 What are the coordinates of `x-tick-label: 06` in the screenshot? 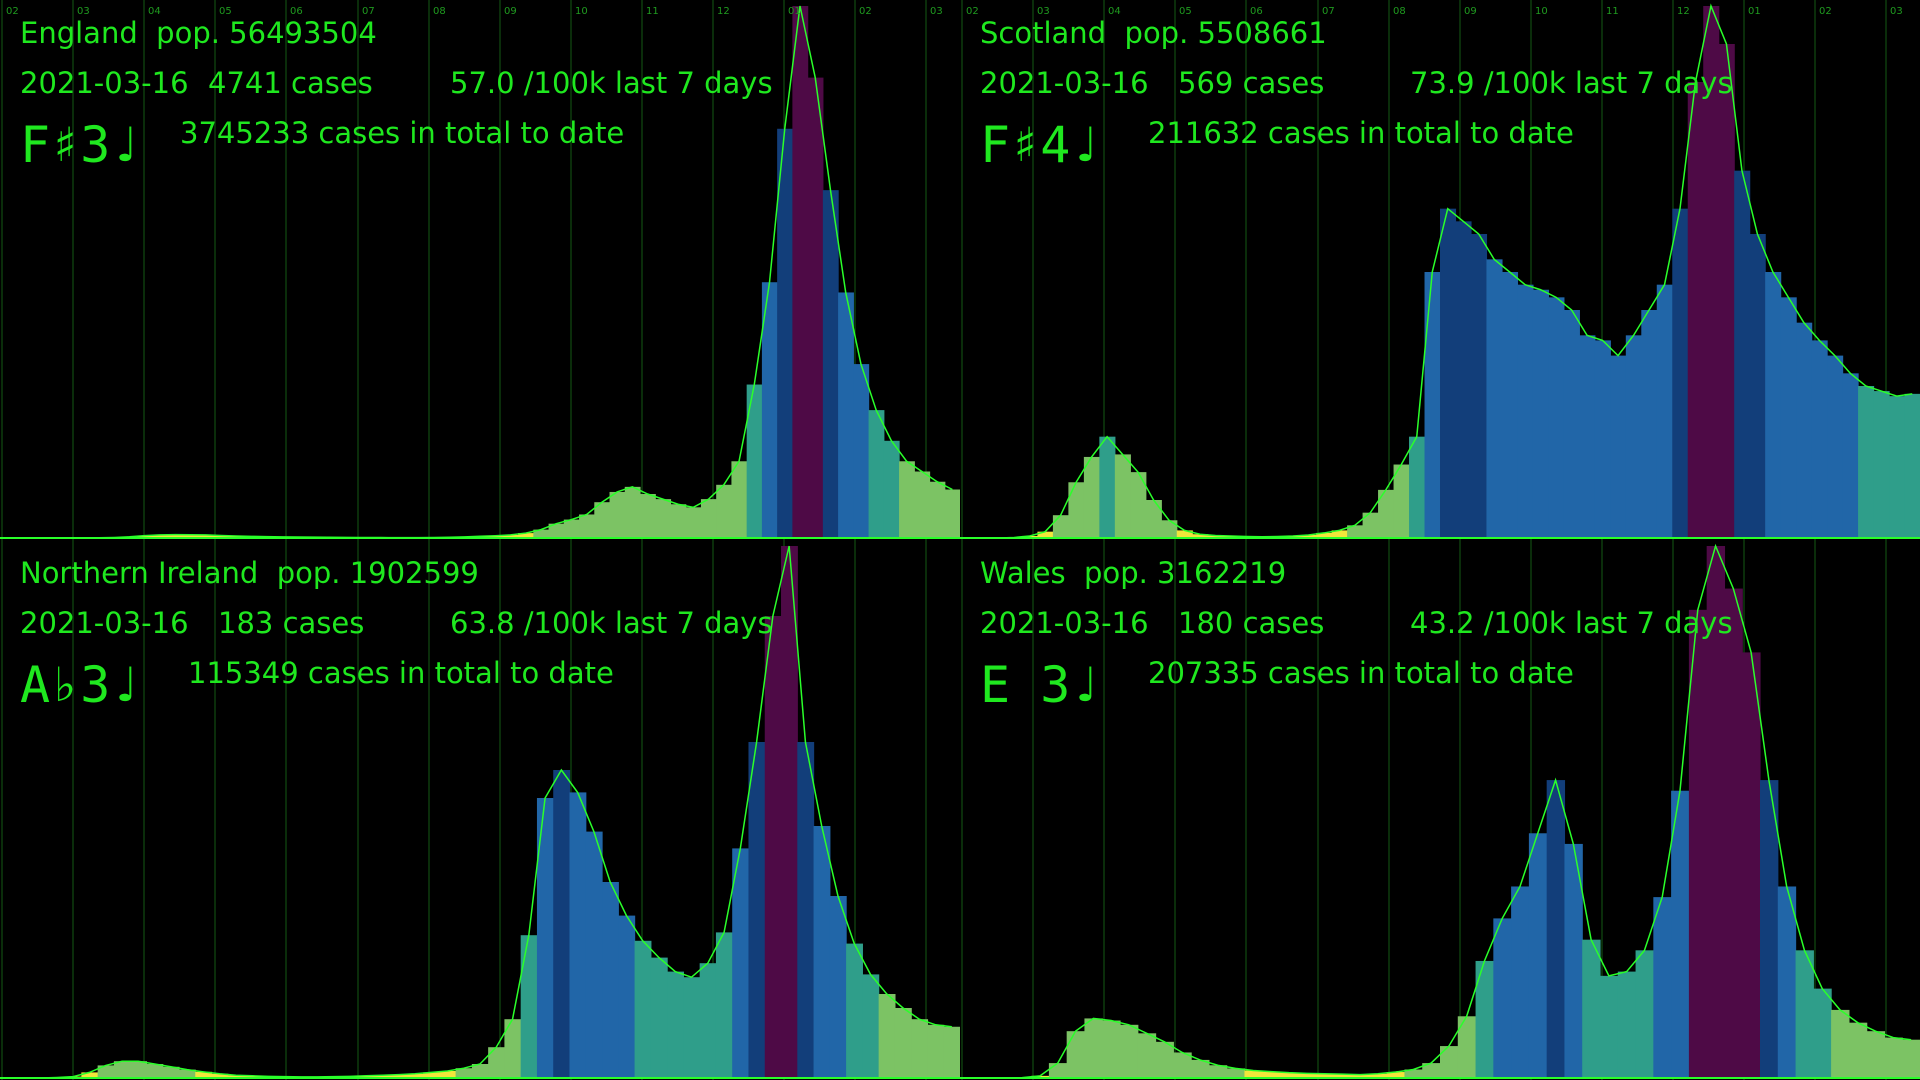 It's located at (1256, 11).